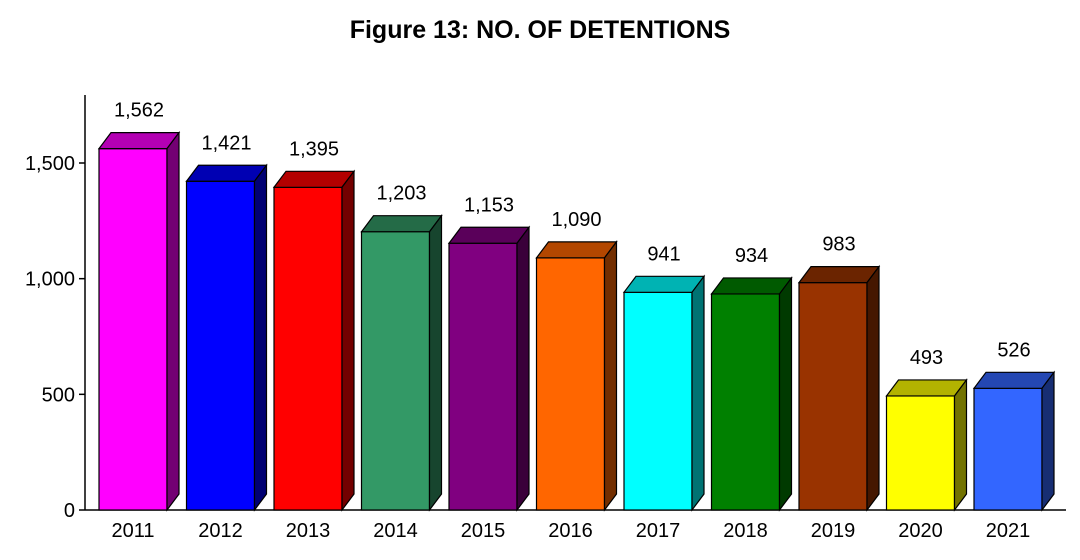 The width and height of the screenshot is (1080, 560). What do you see at coordinates (540, 30) in the screenshot?
I see `chart-title: Figure 13: NO. OF DETENTIONS` at bounding box center [540, 30].